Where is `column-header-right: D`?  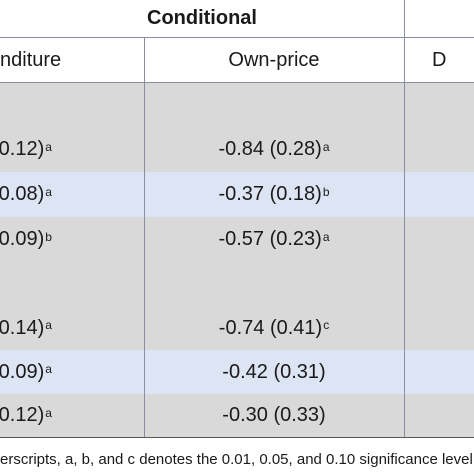
column-header-right: D is located at coordinates (439, 59).